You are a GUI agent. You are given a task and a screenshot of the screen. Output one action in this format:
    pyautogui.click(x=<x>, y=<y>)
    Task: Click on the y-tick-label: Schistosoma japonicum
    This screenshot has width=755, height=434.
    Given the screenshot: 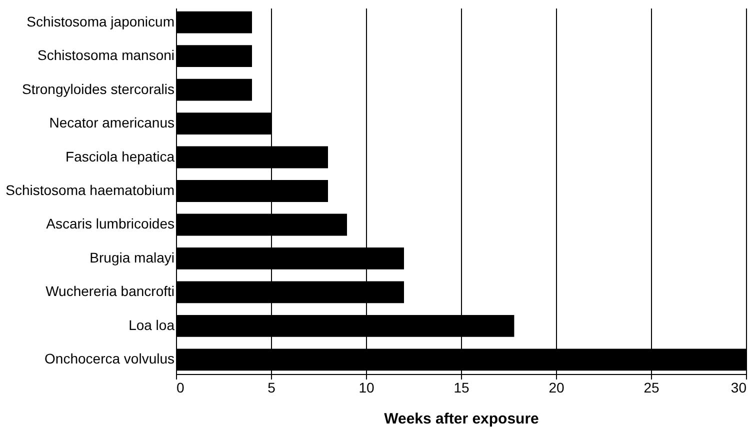 What is the action you would take?
    pyautogui.click(x=100, y=21)
    